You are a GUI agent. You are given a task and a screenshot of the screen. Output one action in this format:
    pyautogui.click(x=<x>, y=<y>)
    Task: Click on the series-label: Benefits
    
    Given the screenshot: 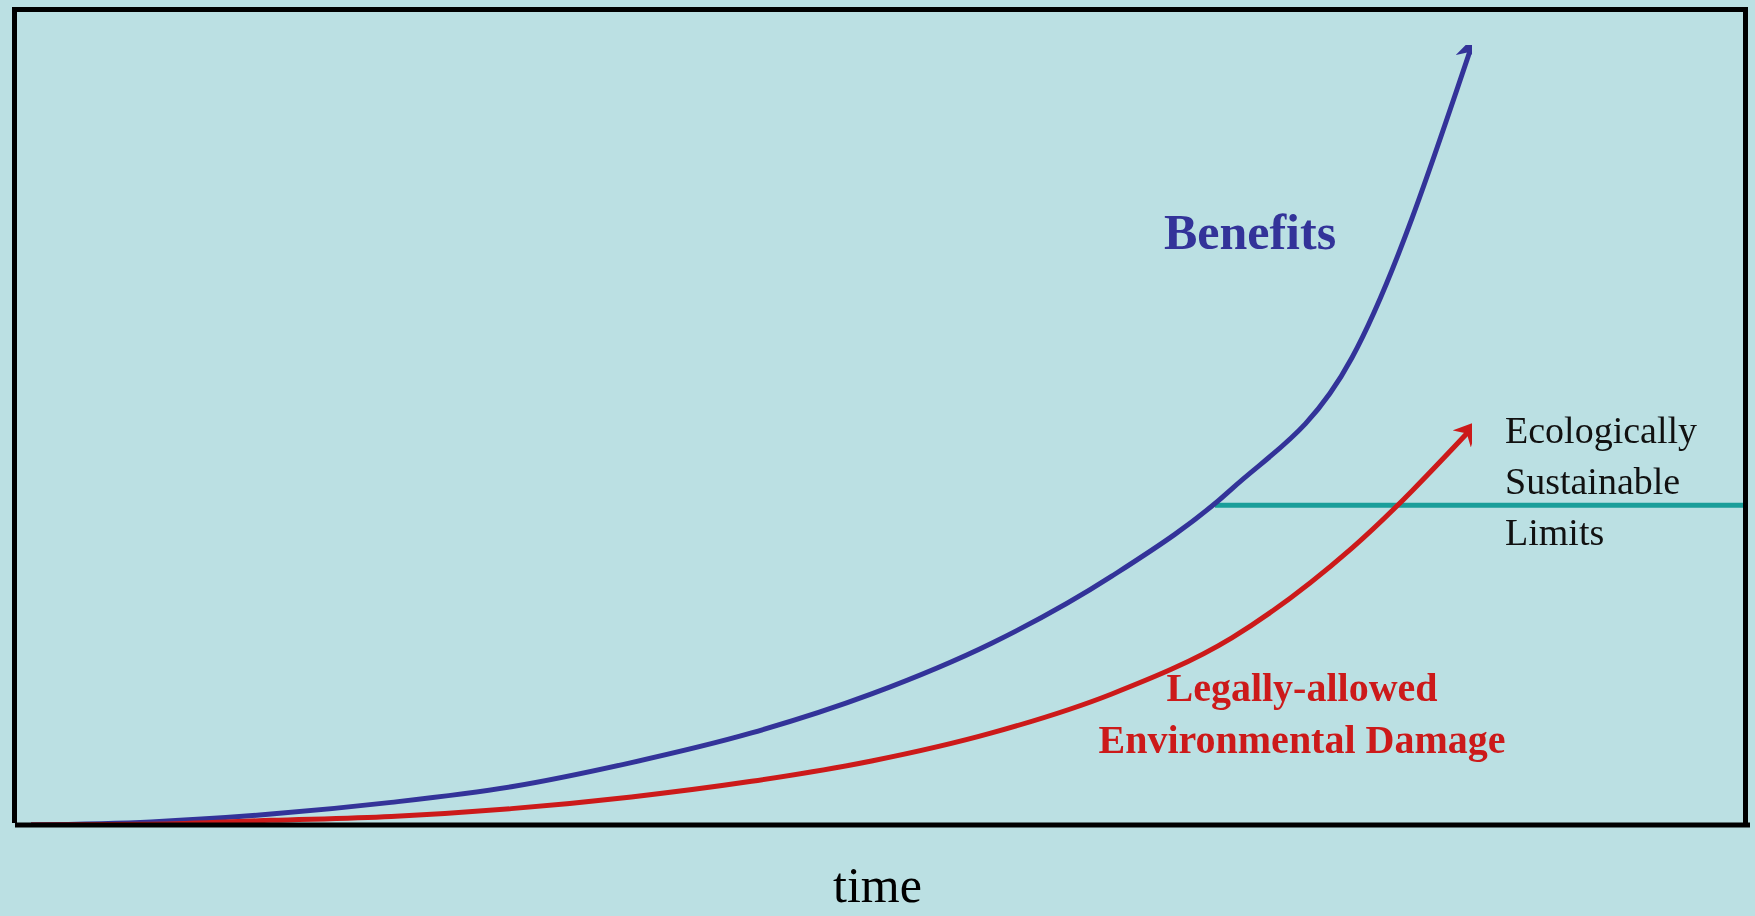 What is the action you would take?
    pyautogui.click(x=1250, y=232)
    